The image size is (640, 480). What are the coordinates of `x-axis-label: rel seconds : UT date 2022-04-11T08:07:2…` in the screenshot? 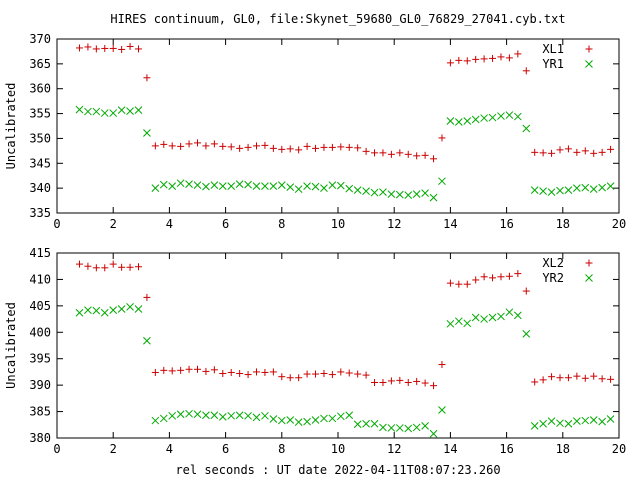 It's located at (337, 470).